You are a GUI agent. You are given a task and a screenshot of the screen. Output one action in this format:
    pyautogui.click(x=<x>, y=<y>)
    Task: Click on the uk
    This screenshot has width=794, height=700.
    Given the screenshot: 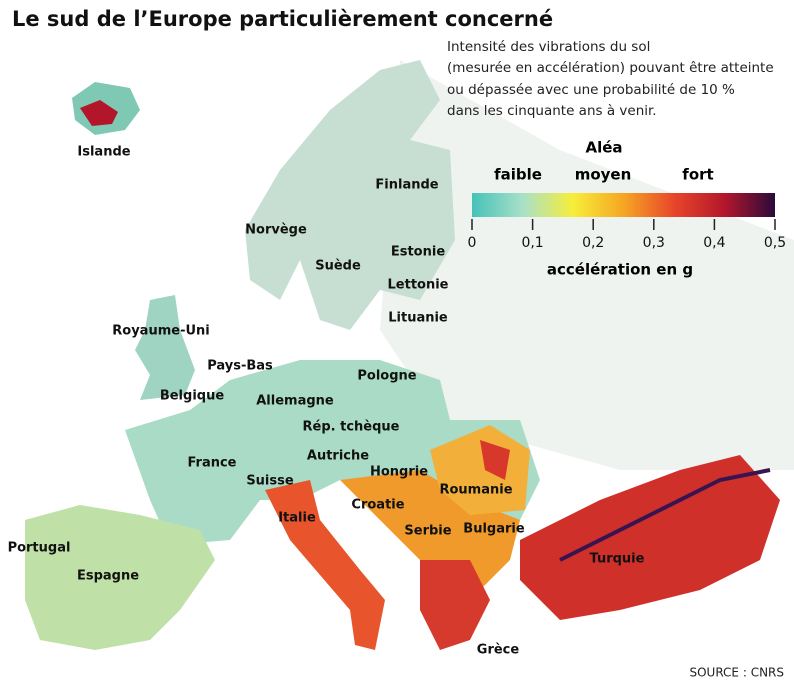 What is the action you would take?
    pyautogui.click(x=165, y=347)
    